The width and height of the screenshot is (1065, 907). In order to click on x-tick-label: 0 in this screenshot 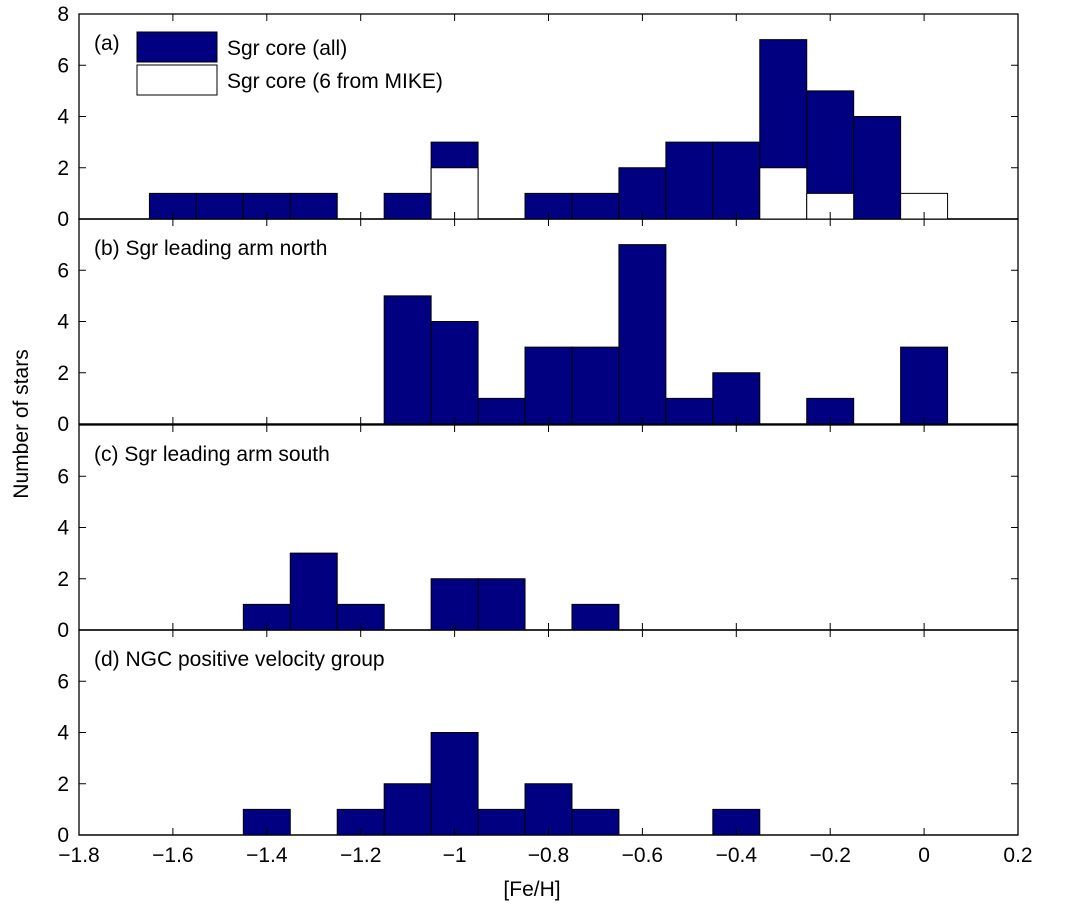, I will do `click(924, 855)`.